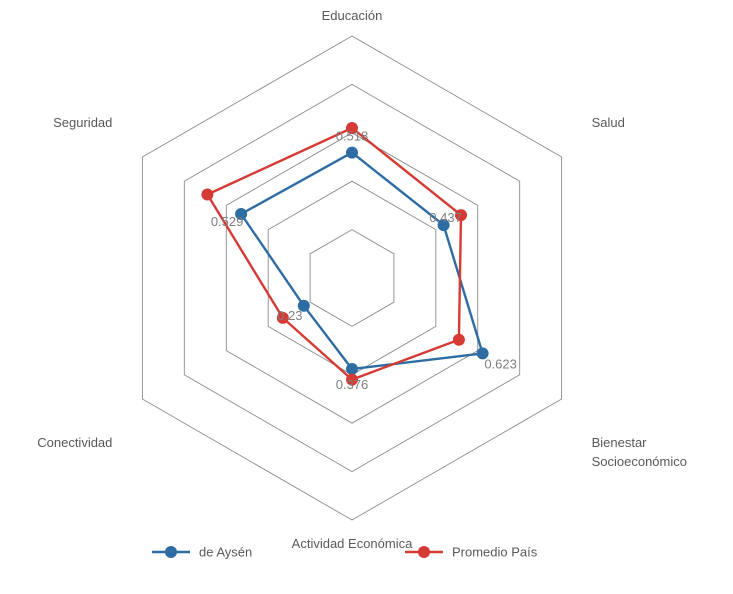 The width and height of the screenshot is (733, 594). What do you see at coordinates (500, 363) in the screenshot?
I see `data-label: 0.623` at bounding box center [500, 363].